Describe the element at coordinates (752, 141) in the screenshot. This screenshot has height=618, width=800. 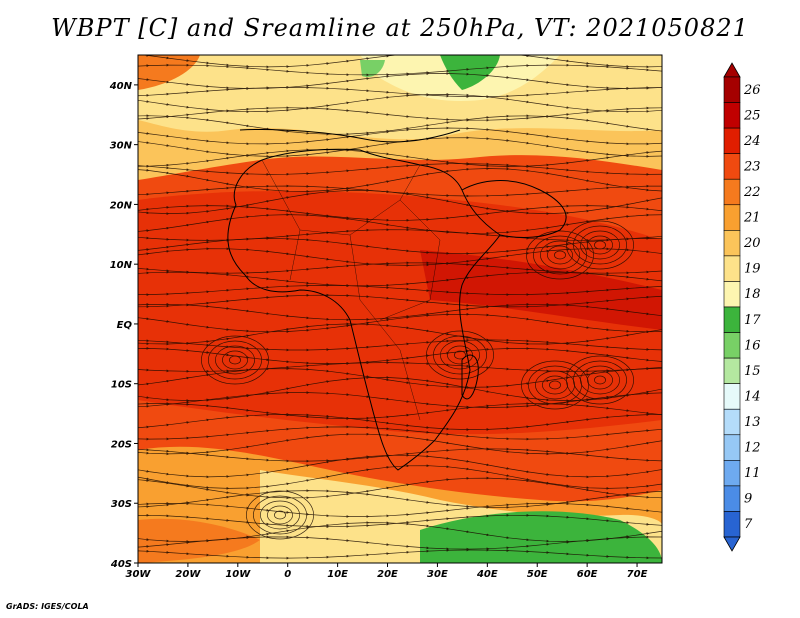
I see `colorbar-label: 24` at that location.